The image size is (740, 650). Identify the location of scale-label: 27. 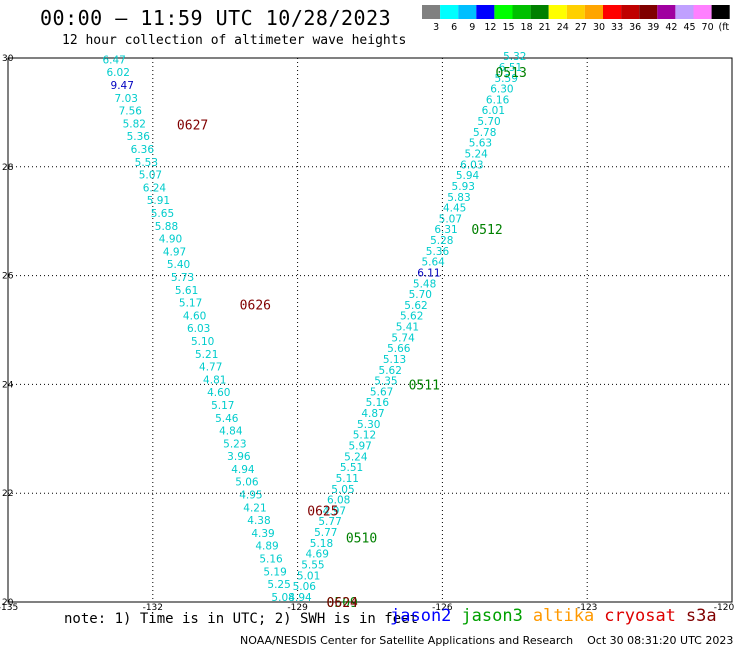
(581, 27).